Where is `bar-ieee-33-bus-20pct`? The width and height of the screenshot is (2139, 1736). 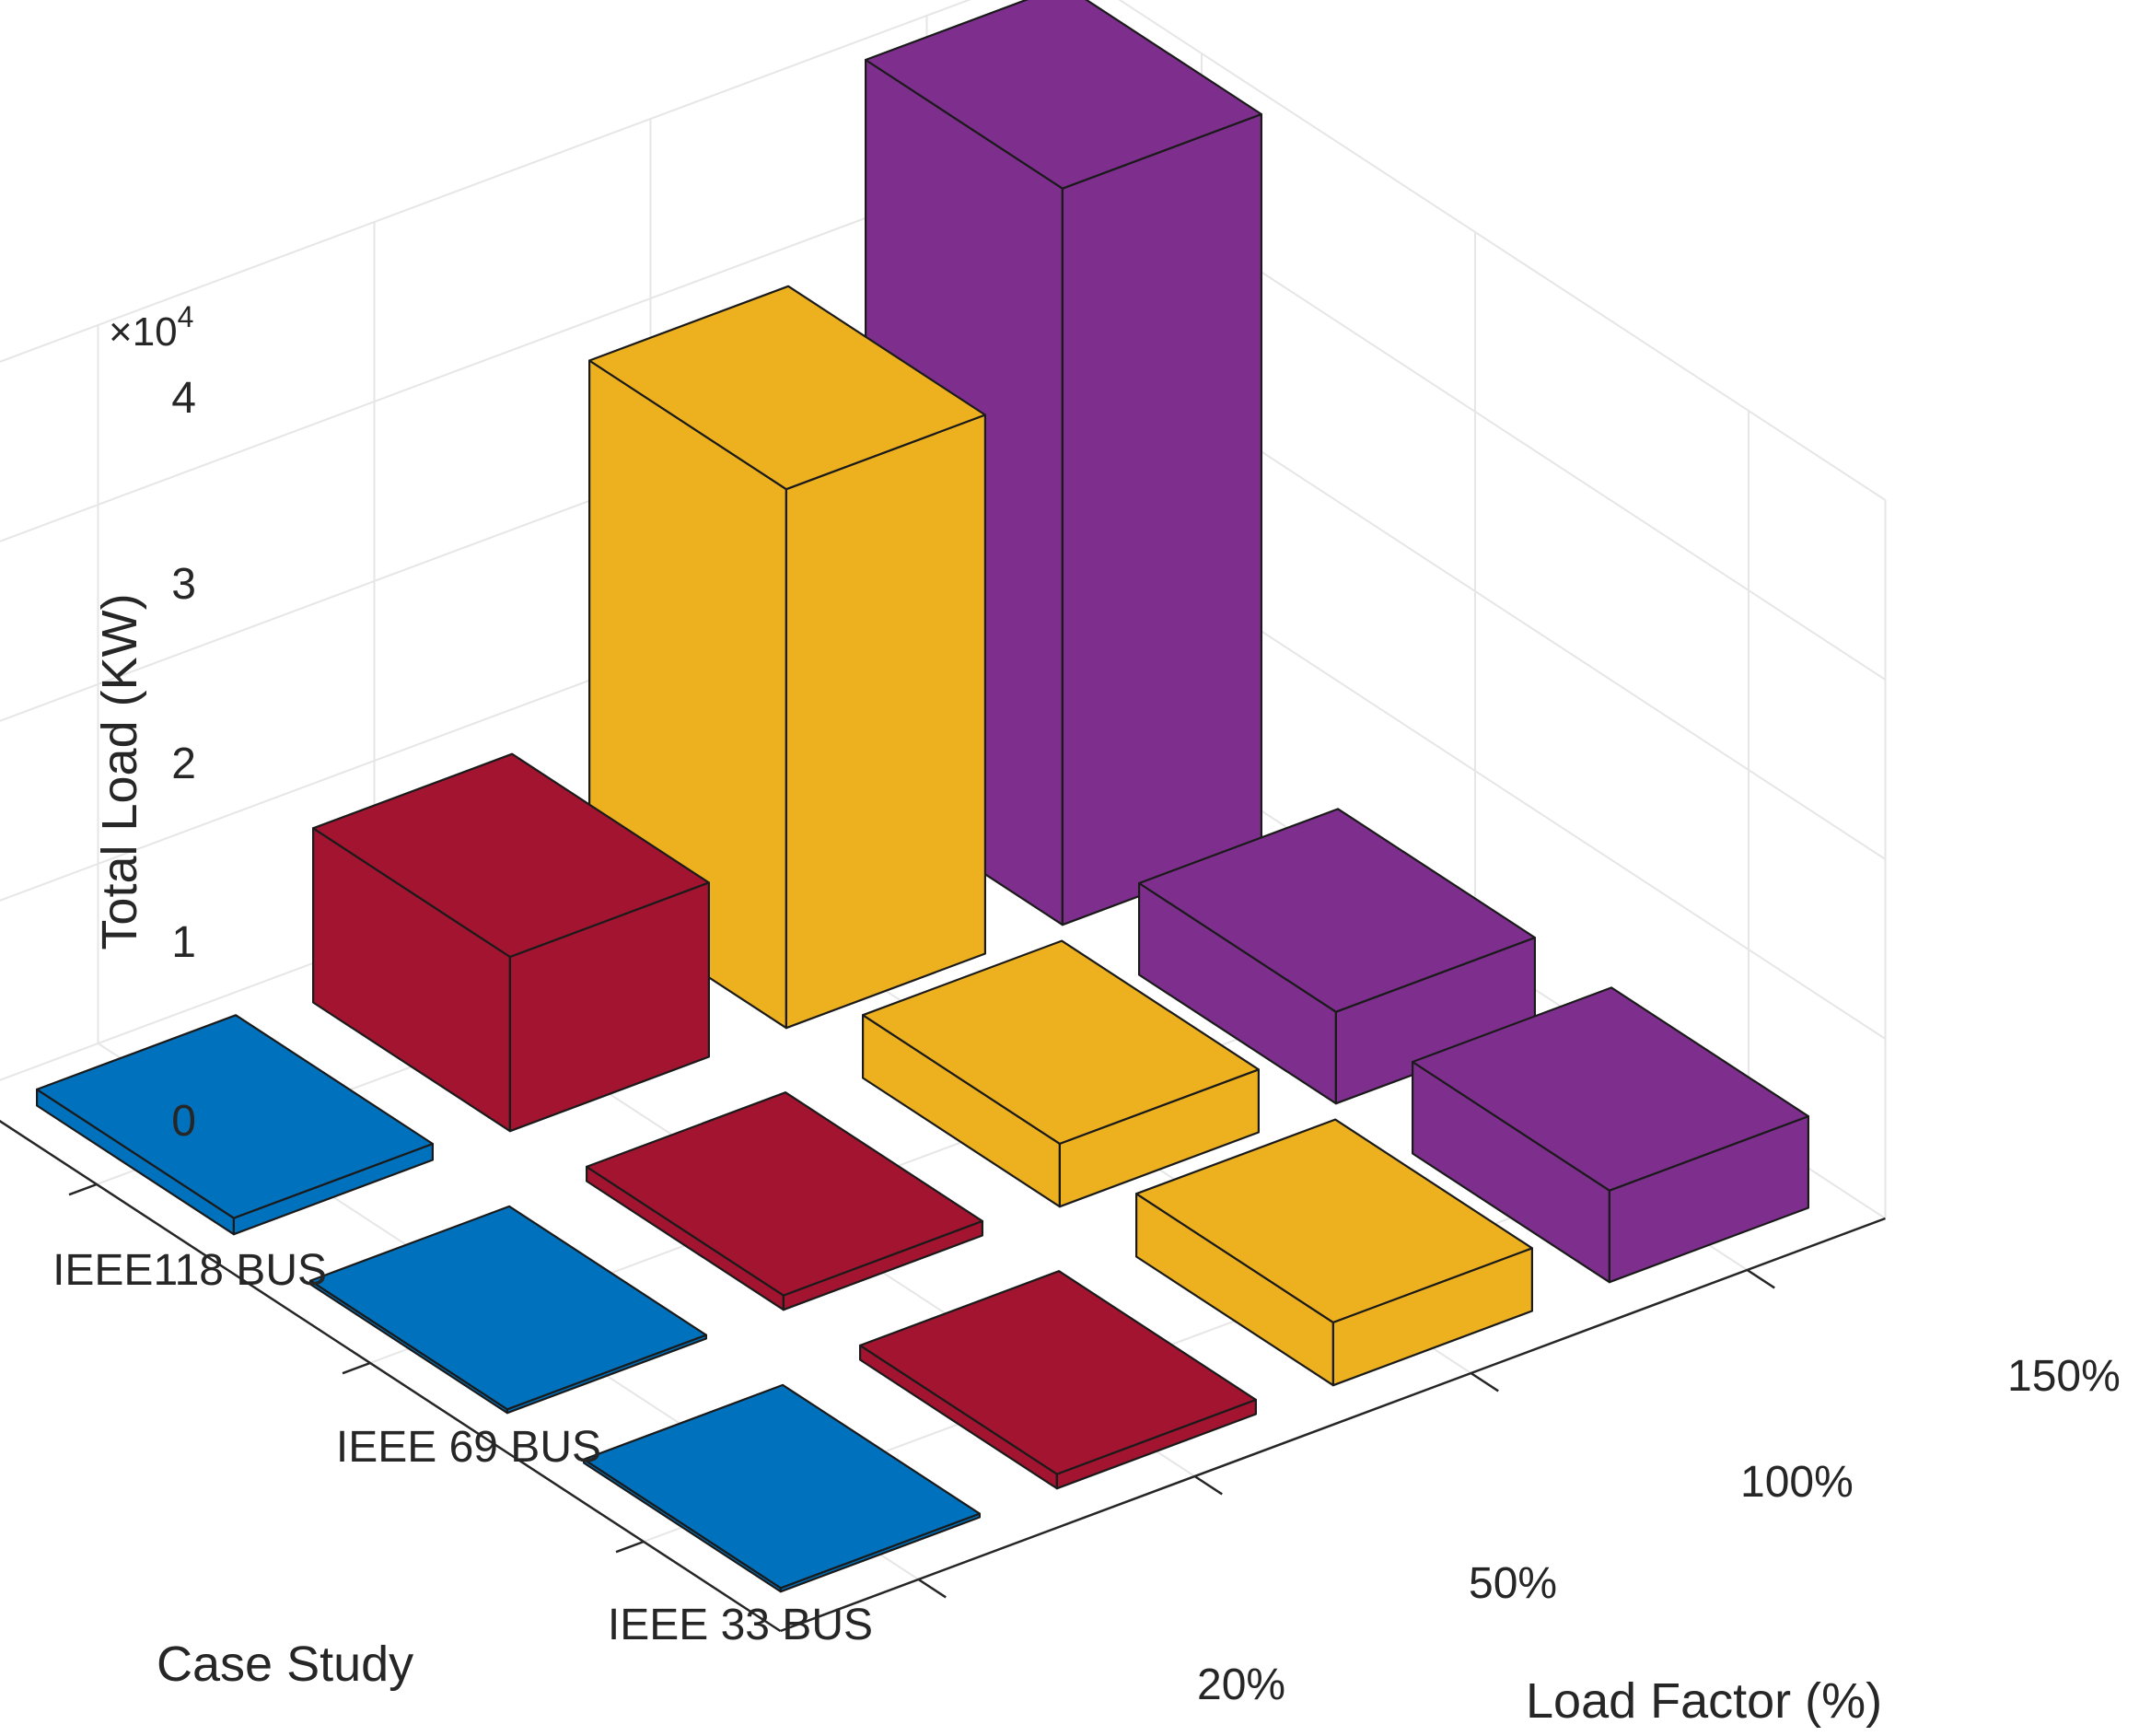
bar-ieee-33-bus-20pct is located at coordinates (782, 1488).